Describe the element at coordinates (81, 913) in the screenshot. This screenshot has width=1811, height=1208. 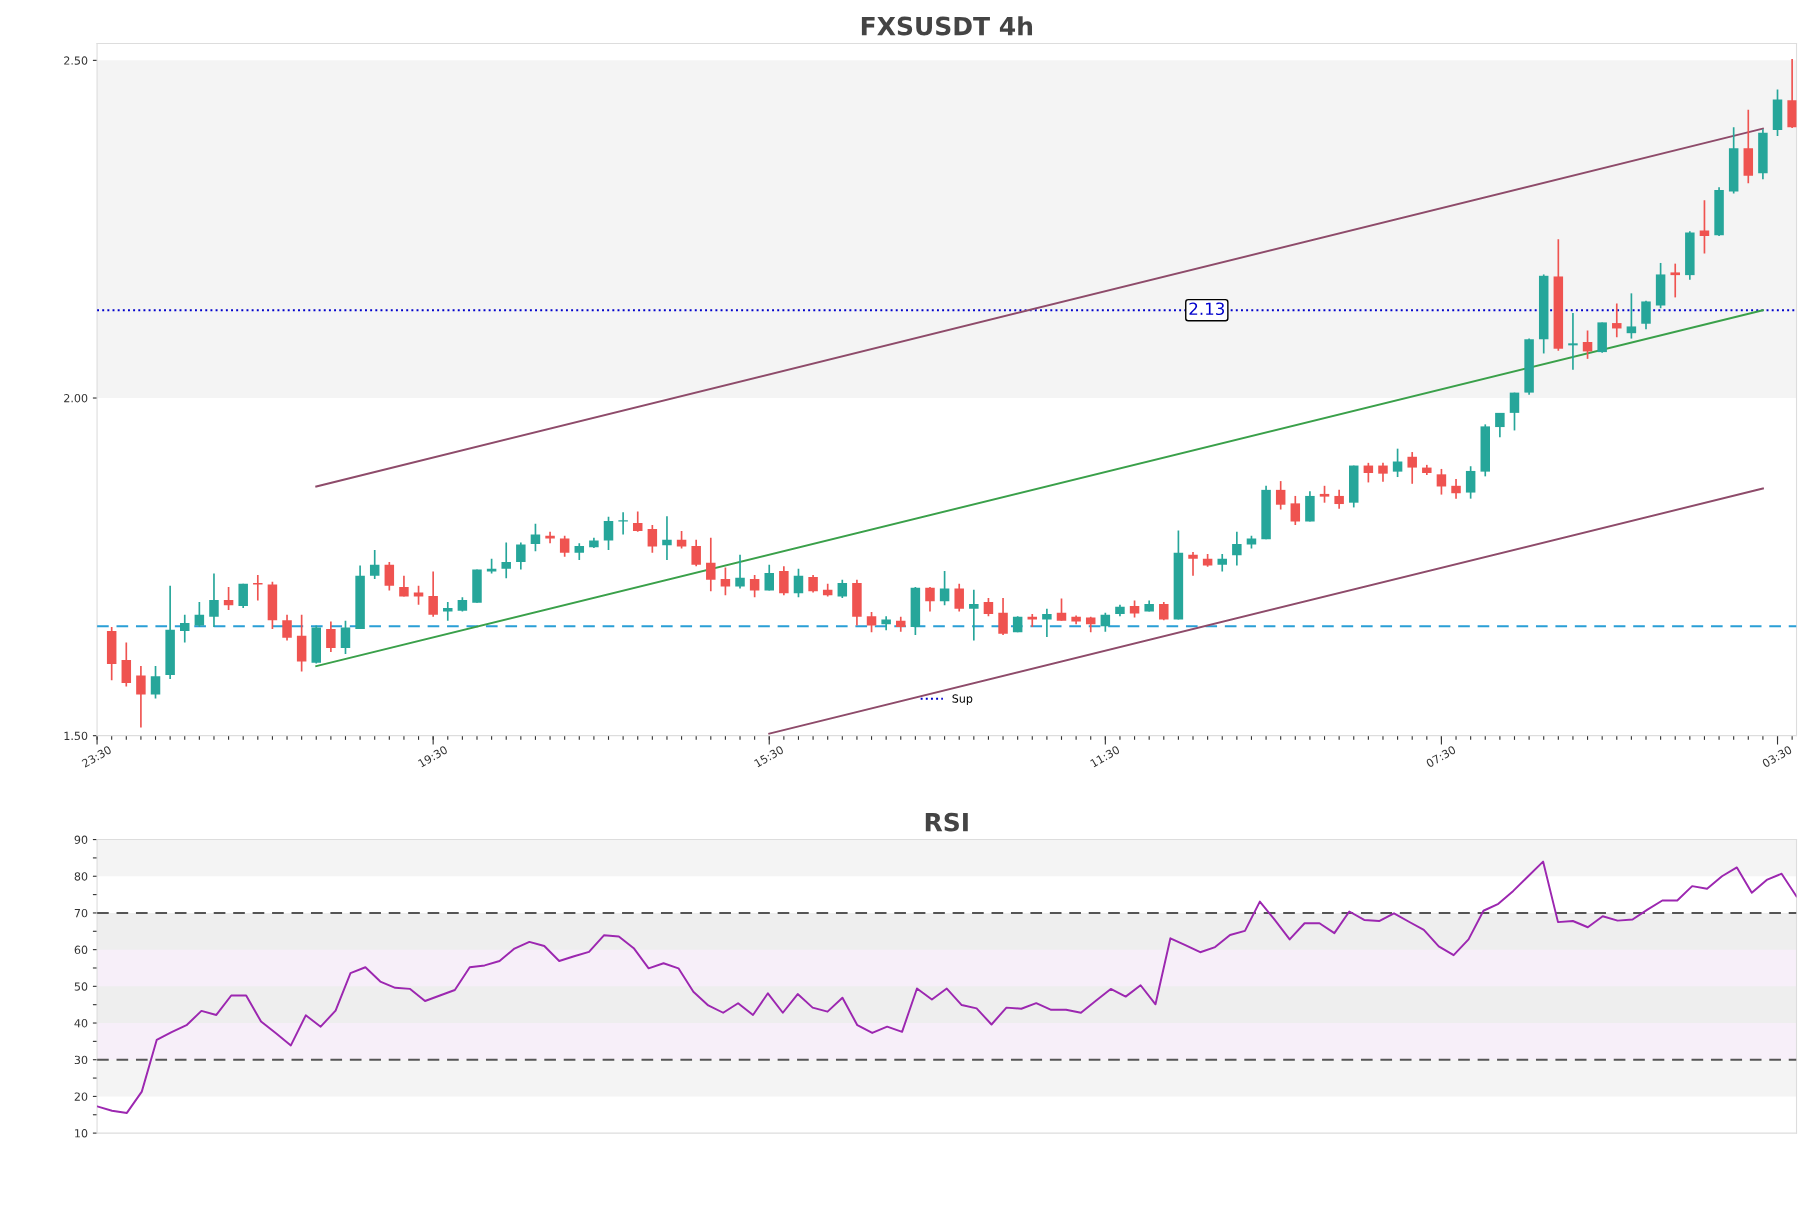
I see `y-tick-label: 70` at that location.